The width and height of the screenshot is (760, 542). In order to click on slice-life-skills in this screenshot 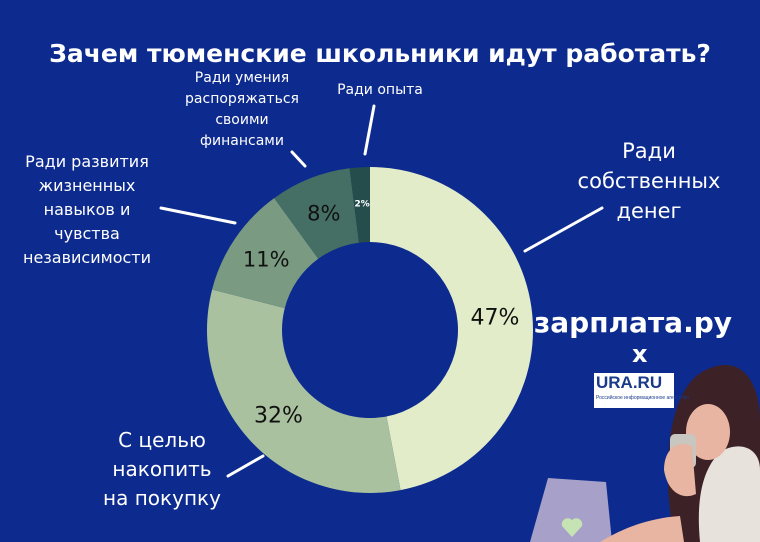, I will do `click(265, 253)`.